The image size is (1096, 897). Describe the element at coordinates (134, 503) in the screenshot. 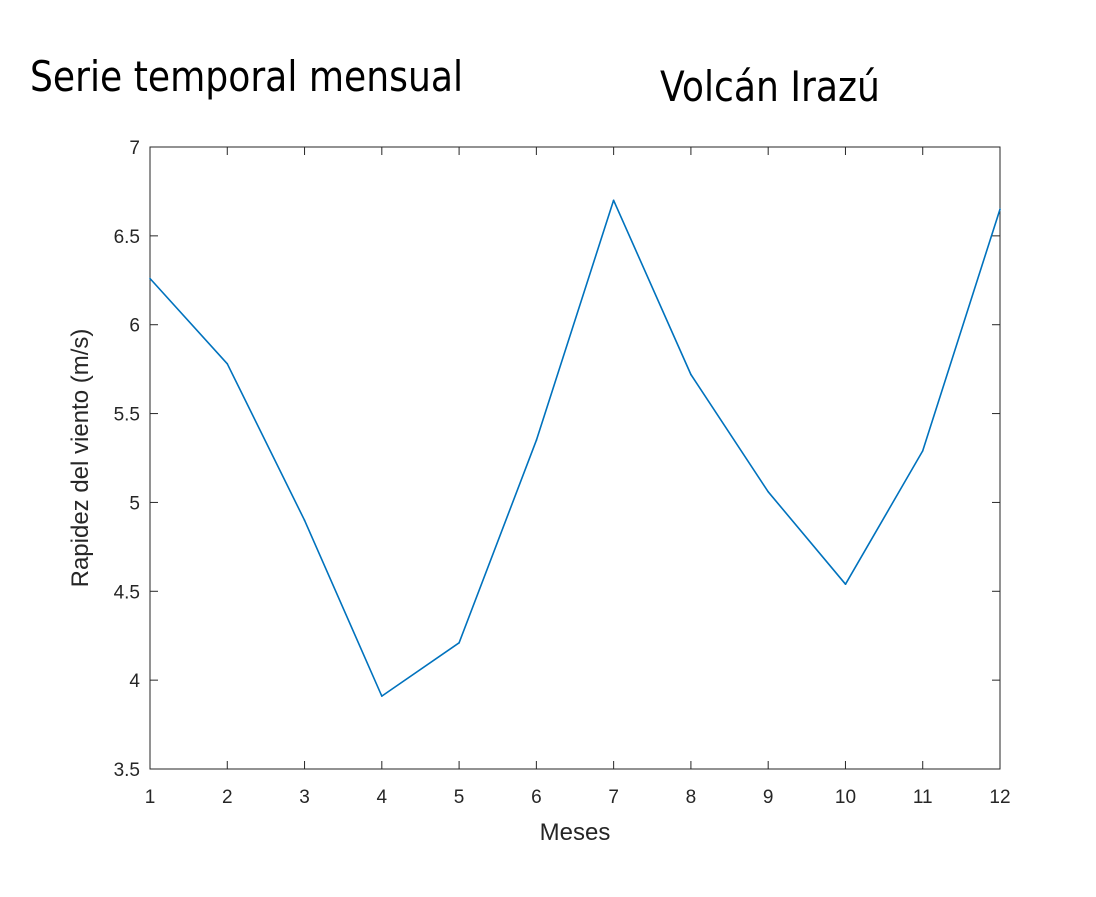

I see `y-tick-label: 5` at that location.